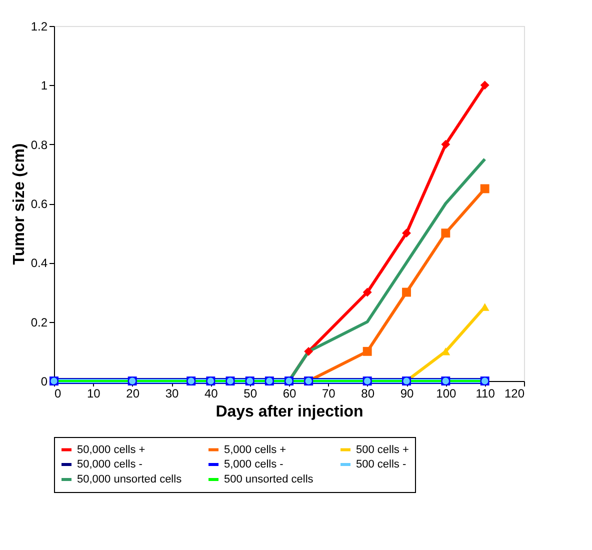 This screenshot has width=592, height=550. What do you see at coordinates (93, 393) in the screenshot?
I see `x-tick-label: 10` at bounding box center [93, 393].